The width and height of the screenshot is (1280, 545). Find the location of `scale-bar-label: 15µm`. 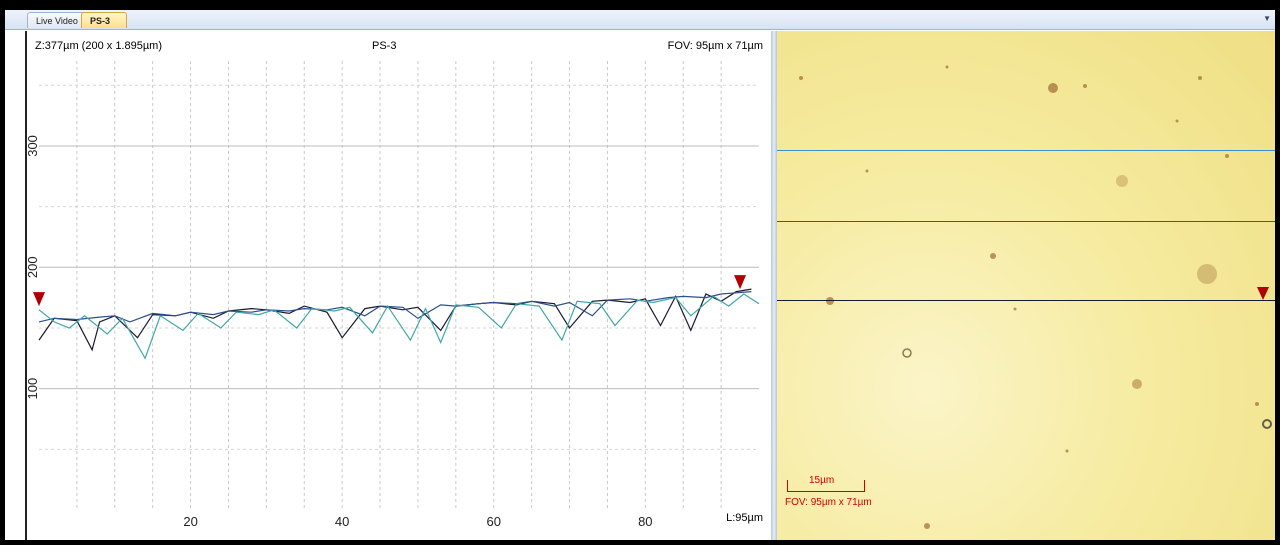

scale-bar-label: 15µm is located at coordinates (822, 480).